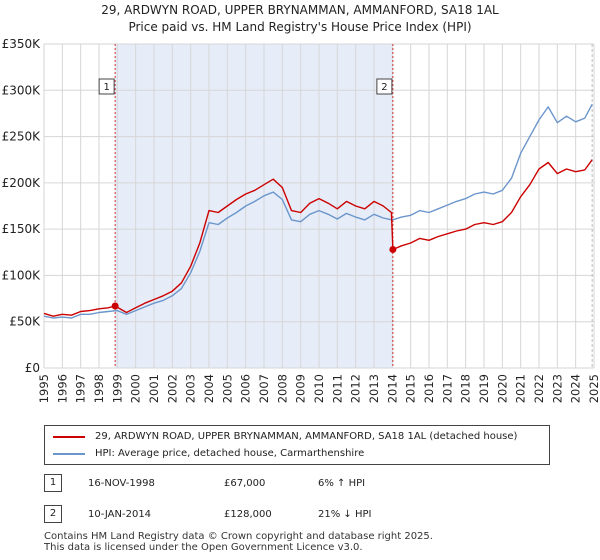  I want to click on x-tick-label: 2000, so click(136, 388).